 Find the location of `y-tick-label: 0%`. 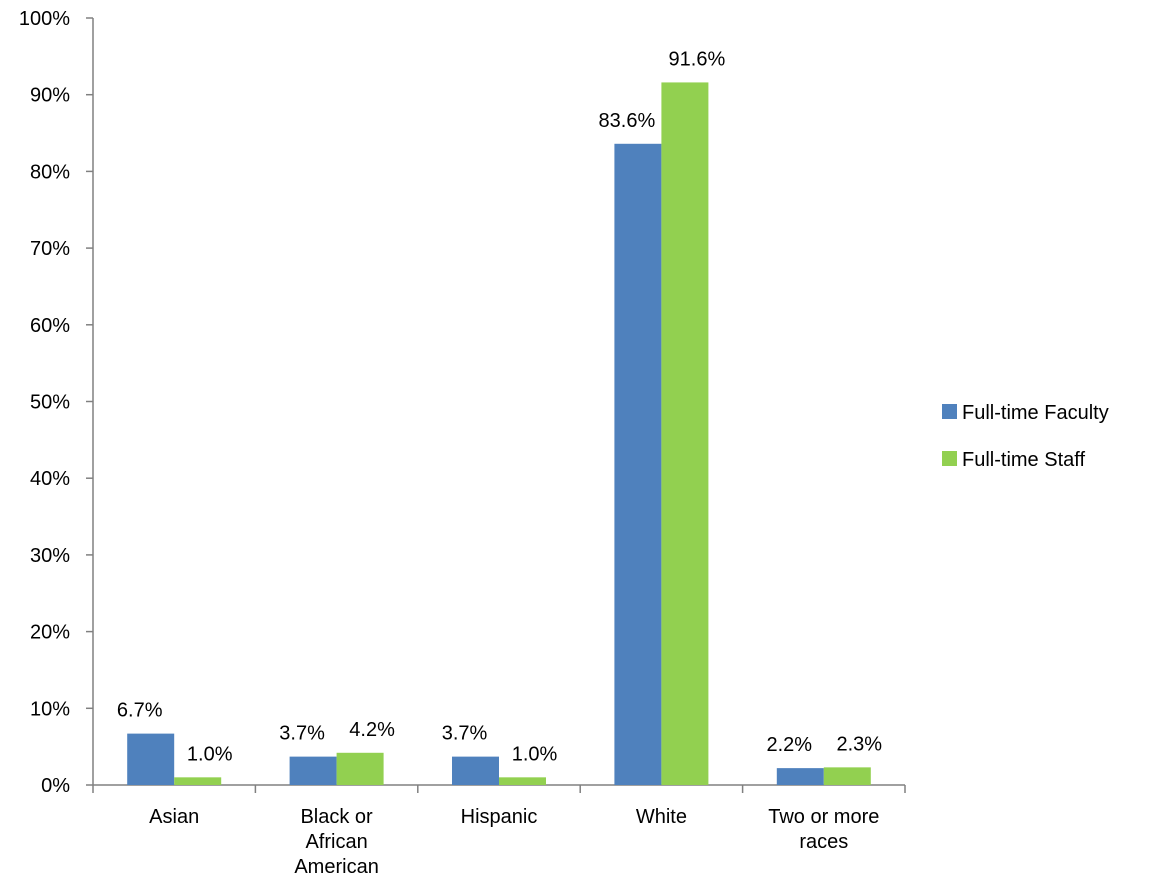

y-tick-label: 0% is located at coordinates (55, 786).